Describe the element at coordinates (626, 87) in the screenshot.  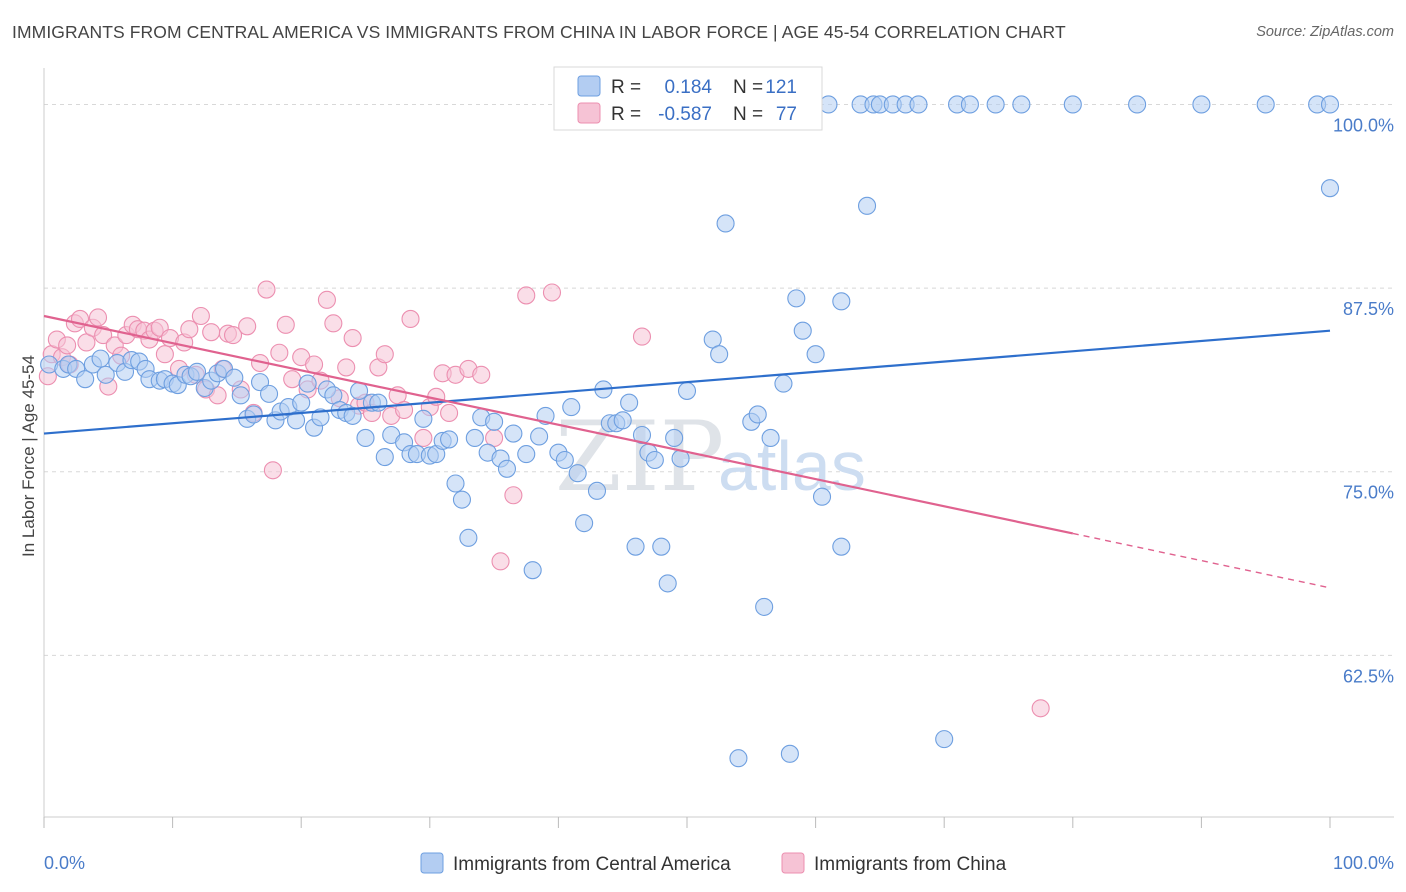
I see `stats-legend-r-label-blue: R =` at that location.